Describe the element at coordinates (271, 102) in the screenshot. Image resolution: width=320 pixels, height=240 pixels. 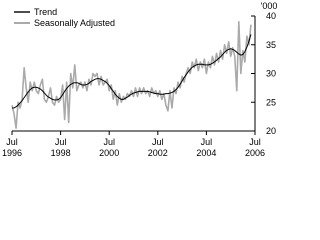
I see `y-tick-label: 25` at that location.